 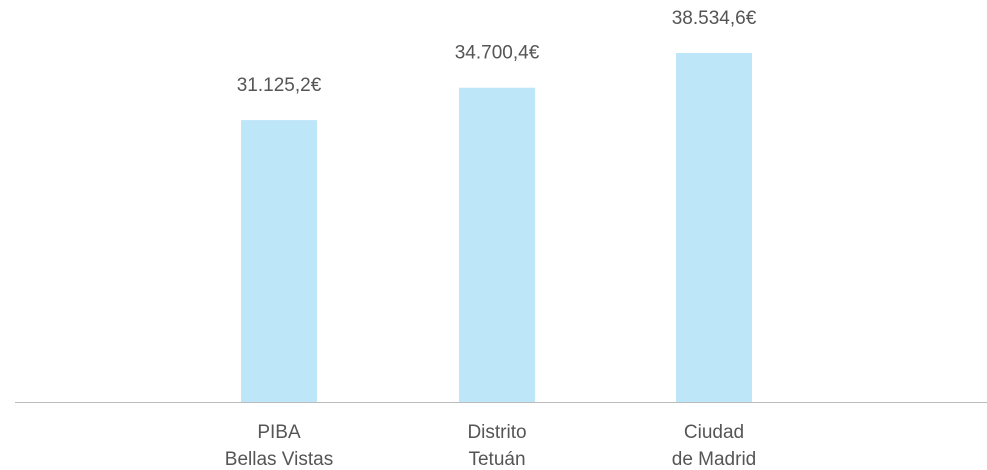 I want to click on value-label: 34.700,4€, so click(x=497, y=53).